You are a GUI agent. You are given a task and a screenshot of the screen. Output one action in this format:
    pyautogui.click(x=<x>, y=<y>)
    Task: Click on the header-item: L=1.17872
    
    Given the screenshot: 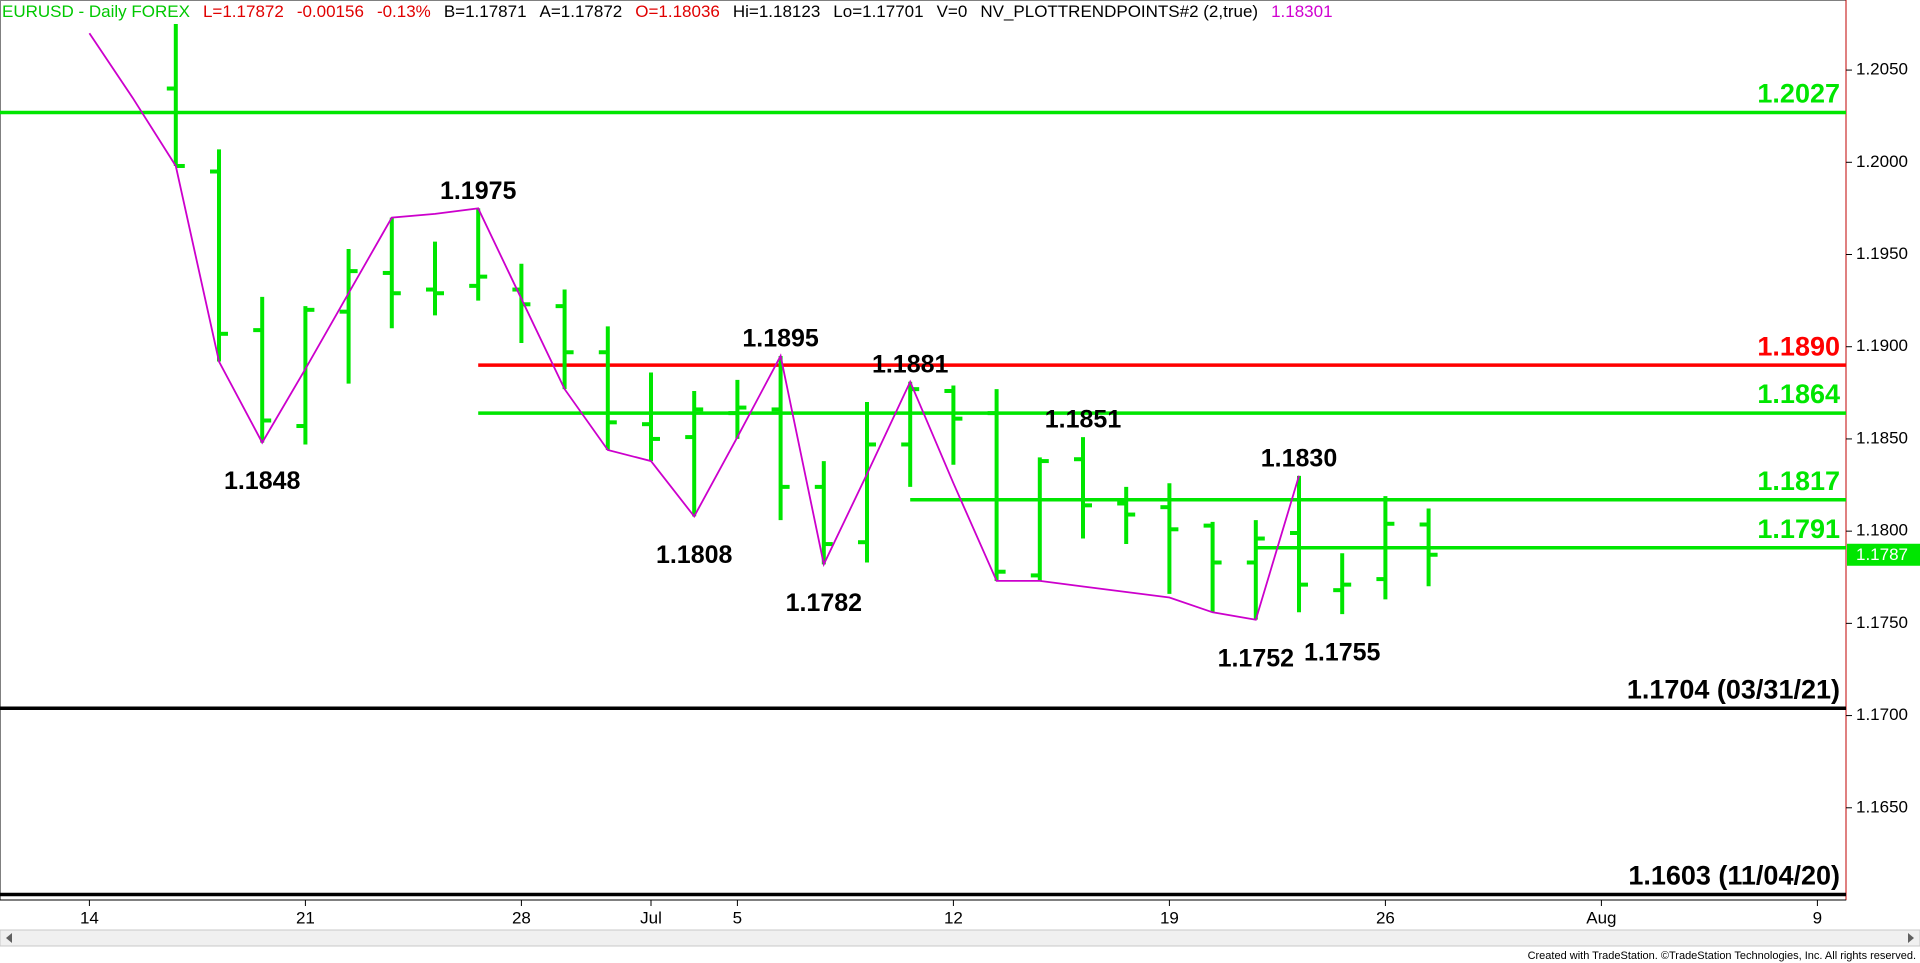 What is the action you would take?
    pyautogui.click(x=243, y=11)
    